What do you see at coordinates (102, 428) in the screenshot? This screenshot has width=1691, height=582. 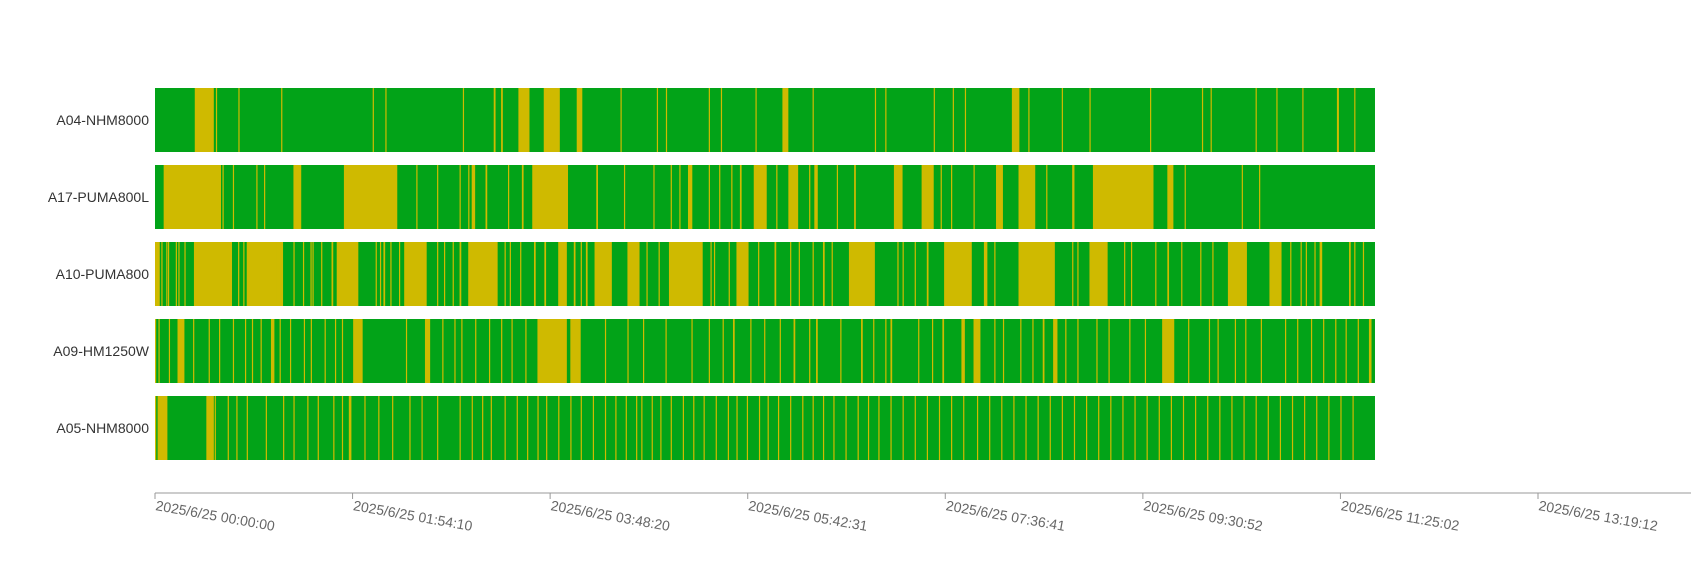 I see `row-label: A05-NHM8000` at bounding box center [102, 428].